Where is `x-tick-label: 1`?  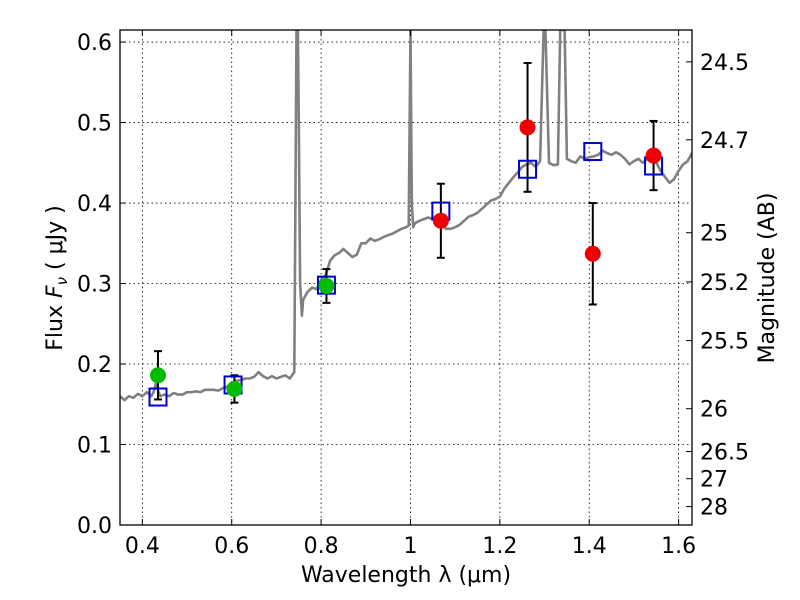
x-tick-label: 1 is located at coordinates (410, 546).